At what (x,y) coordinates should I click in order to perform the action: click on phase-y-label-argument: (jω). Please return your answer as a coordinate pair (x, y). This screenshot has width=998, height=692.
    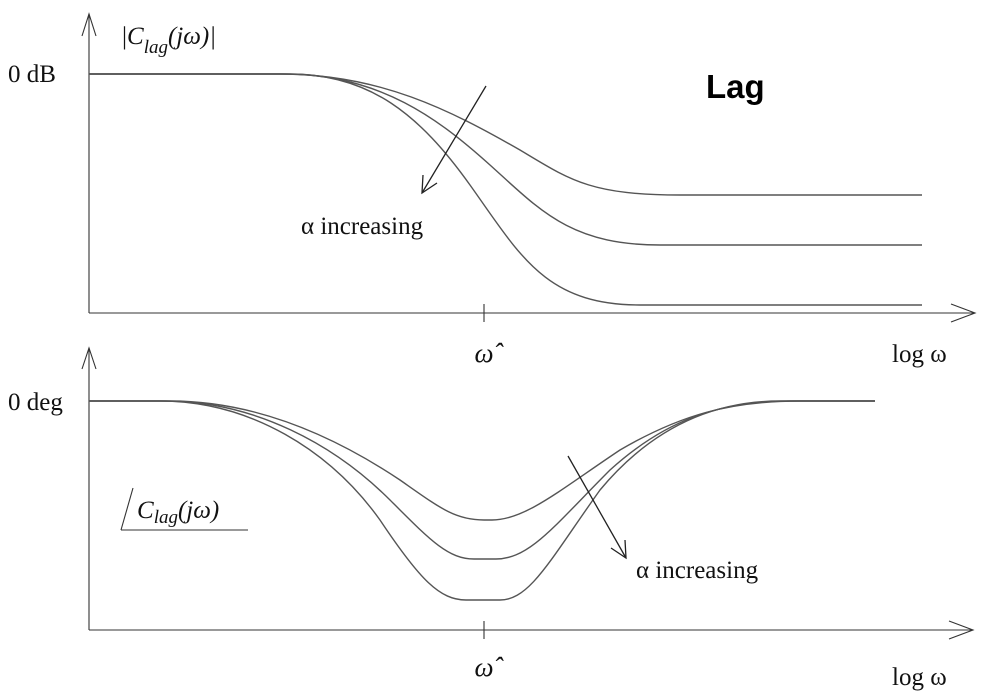
    Looking at the image, I should click on (198, 510).